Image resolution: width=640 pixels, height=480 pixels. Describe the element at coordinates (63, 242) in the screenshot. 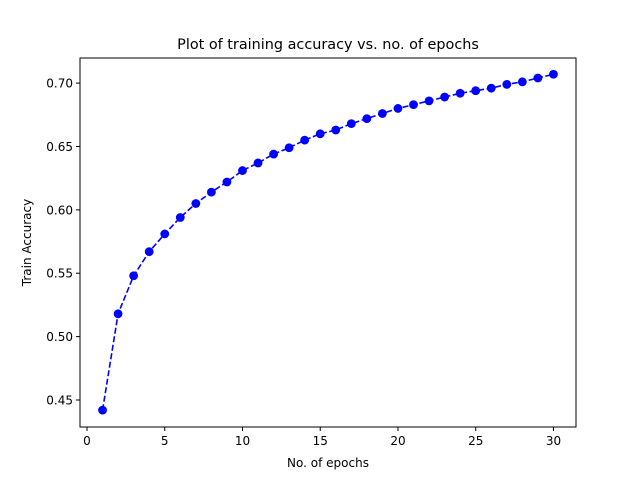

I see `y-axis: 0.45 0.50 0.55 0.60 0.65 0.70` at that location.